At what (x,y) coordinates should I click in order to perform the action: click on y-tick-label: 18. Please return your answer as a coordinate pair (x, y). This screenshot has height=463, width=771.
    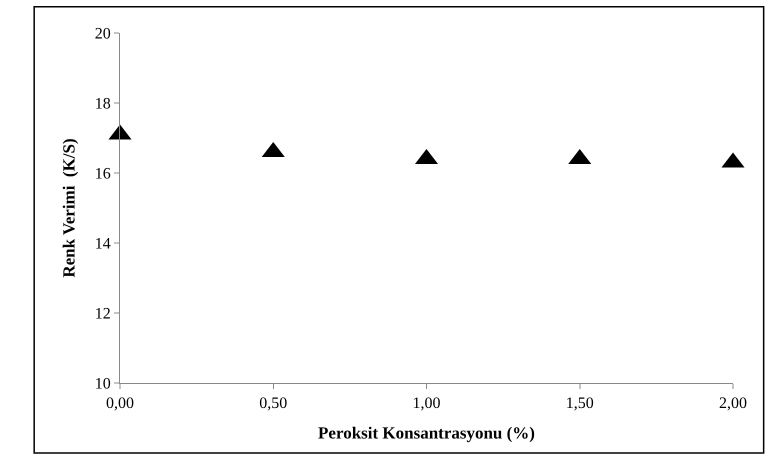
    Looking at the image, I should click on (102, 104).